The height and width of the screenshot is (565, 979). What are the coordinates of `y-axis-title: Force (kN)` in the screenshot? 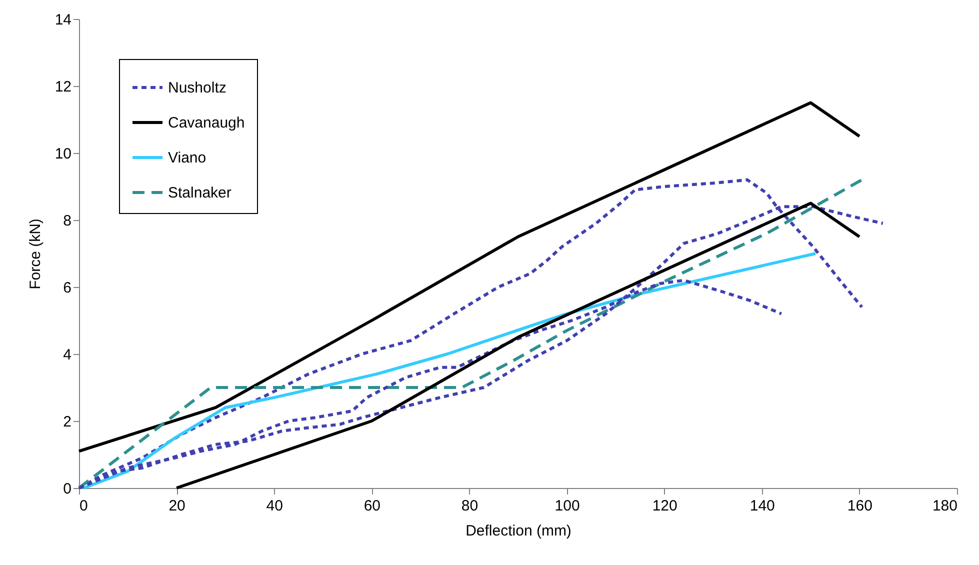 It's located at (35, 254).